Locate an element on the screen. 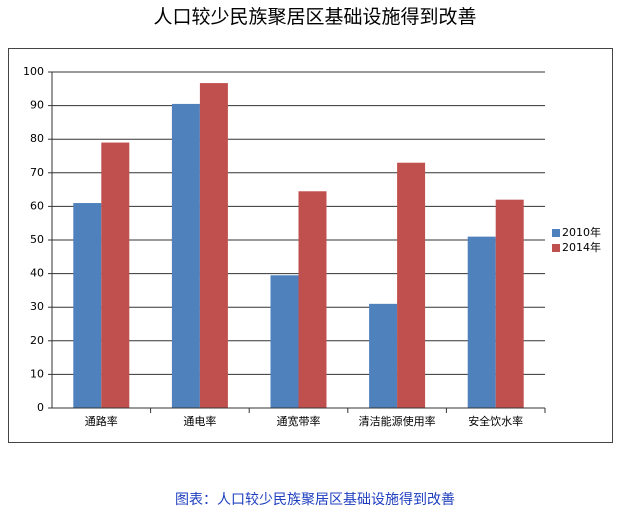 The width and height of the screenshot is (630, 518). y-tick-label: 100 is located at coordinates (33, 71).